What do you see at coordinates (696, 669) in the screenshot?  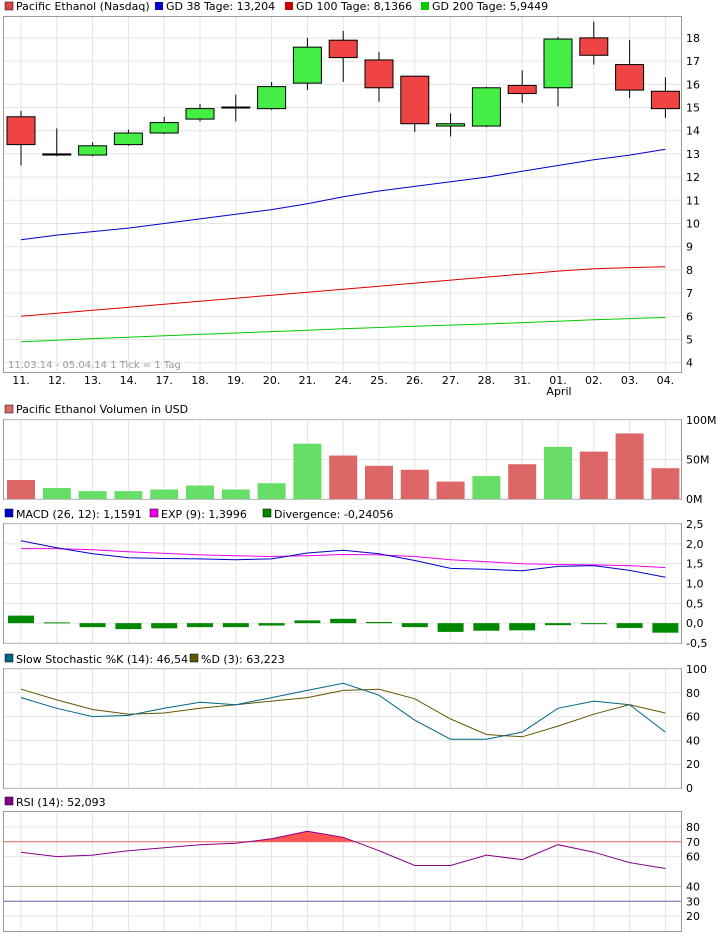 I see `stochastic-tick-label: 100` at bounding box center [696, 669].